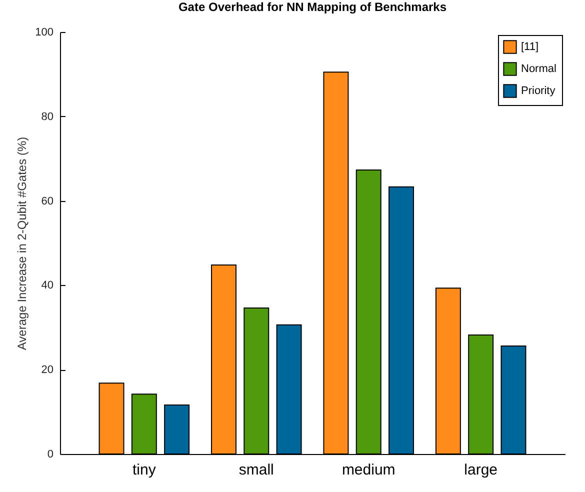 The width and height of the screenshot is (585, 492). I want to click on y-tick-label: 80, so click(47, 116).